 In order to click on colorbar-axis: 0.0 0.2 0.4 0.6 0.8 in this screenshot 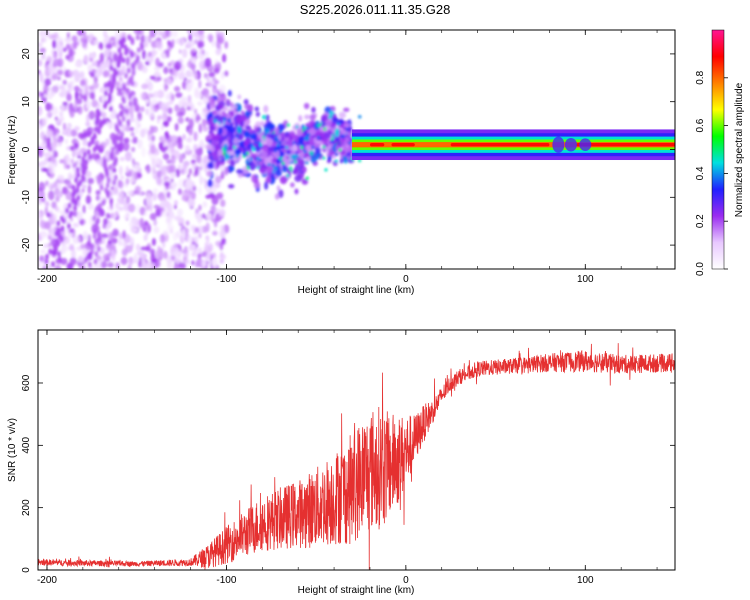, I will do `click(711, 173)`.